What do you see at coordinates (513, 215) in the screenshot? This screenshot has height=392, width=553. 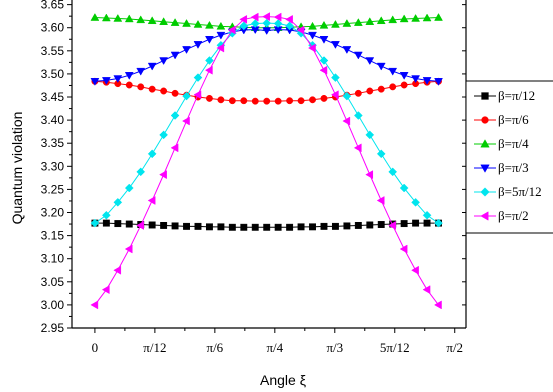 I see `legend-label: β=π/2` at bounding box center [513, 215].